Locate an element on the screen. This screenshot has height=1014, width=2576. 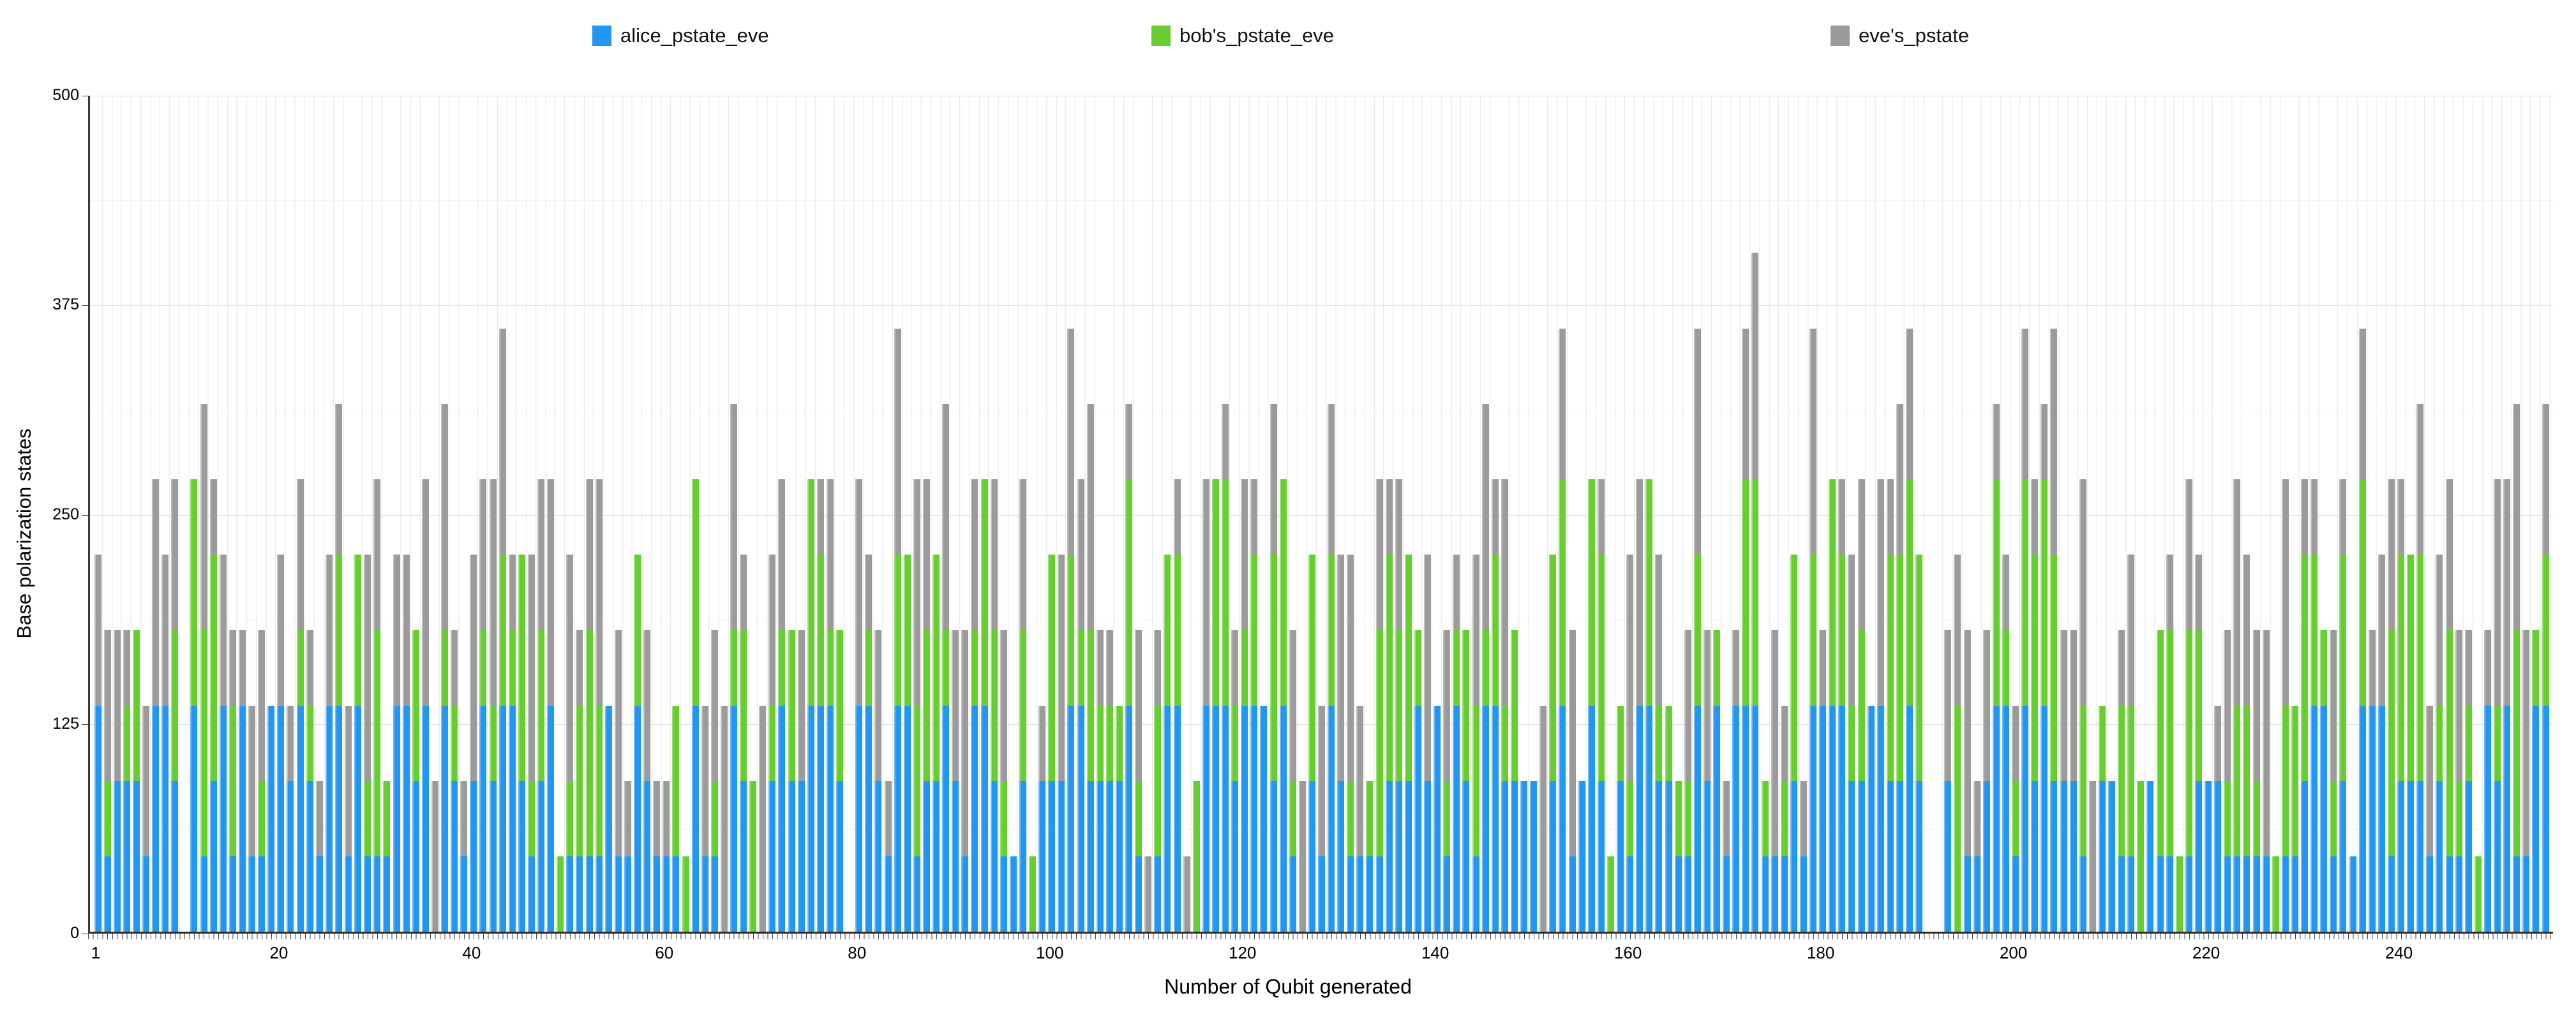
legend-item-eve: eve's_pstate is located at coordinates (1900, 35).